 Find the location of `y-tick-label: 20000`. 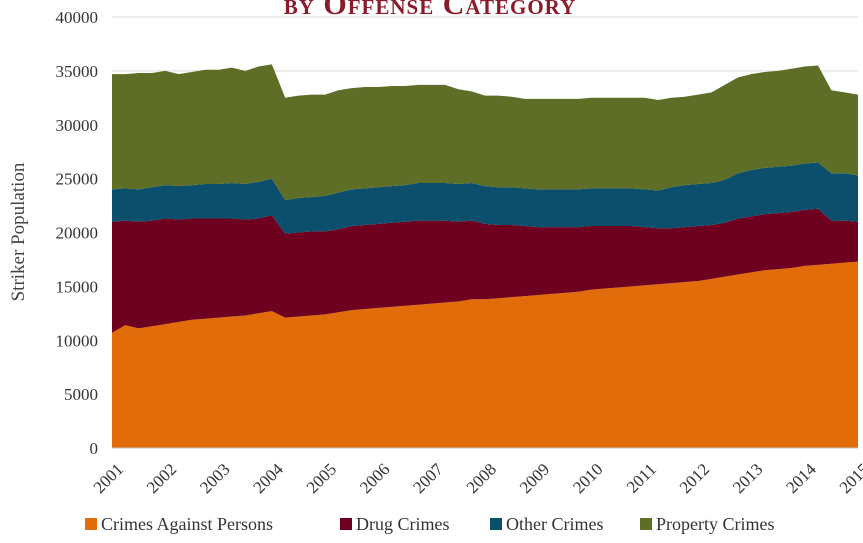

y-tick-label: 20000 is located at coordinates (77, 233).